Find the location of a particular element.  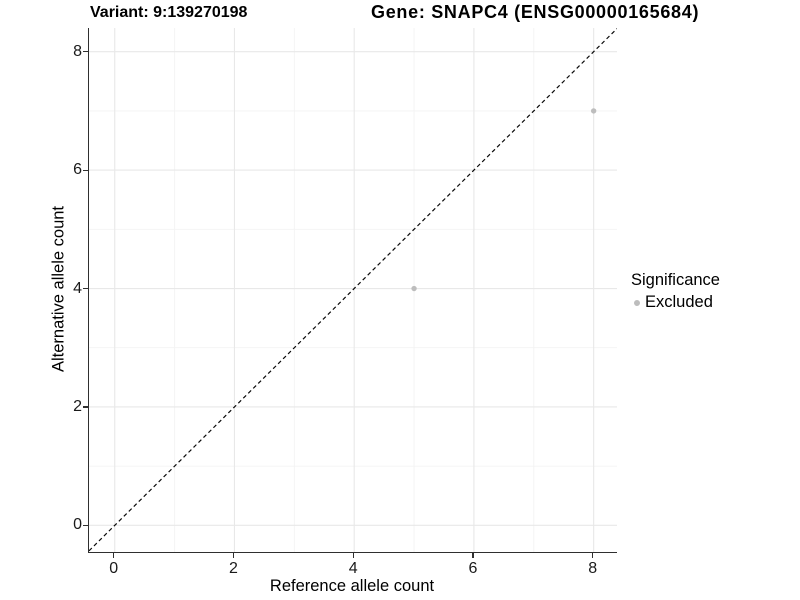

y-tick-label: 0 is located at coordinates (77, 525).